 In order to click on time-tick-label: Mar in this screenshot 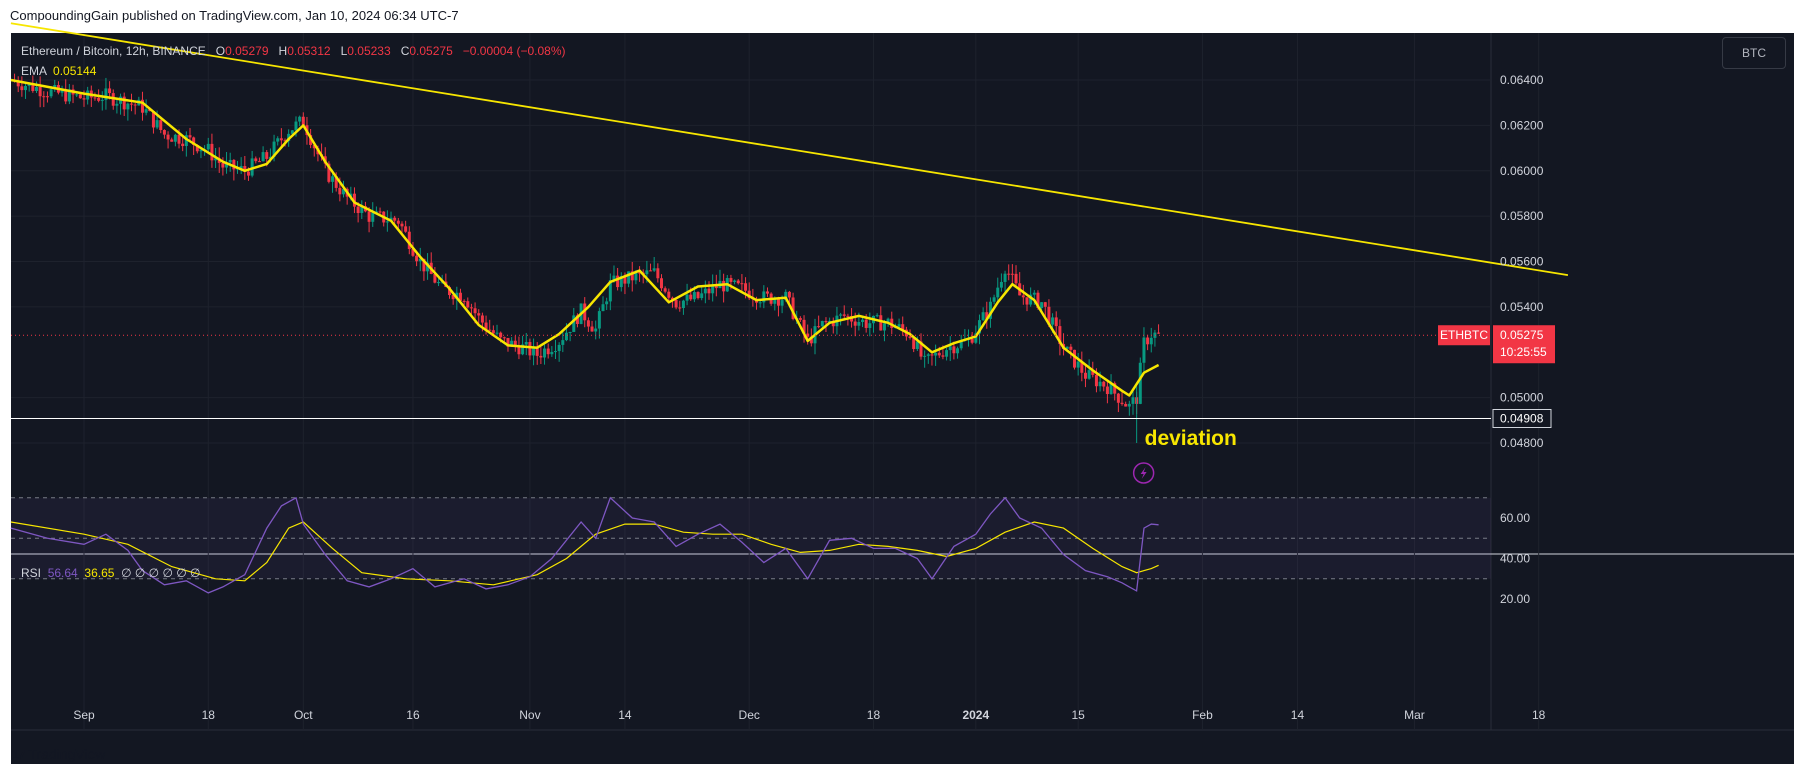, I will do `click(1414, 715)`.